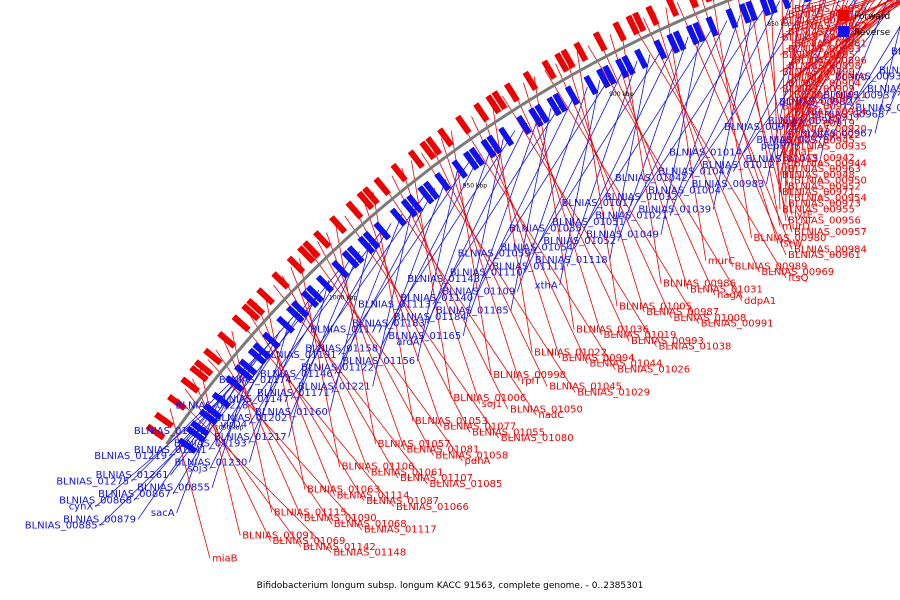 The width and height of the screenshot is (900, 600). Describe the element at coordinates (388, 323) in the screenshot. I see `gene-label-blnias-01183: BLNIAS_01183` at that location.